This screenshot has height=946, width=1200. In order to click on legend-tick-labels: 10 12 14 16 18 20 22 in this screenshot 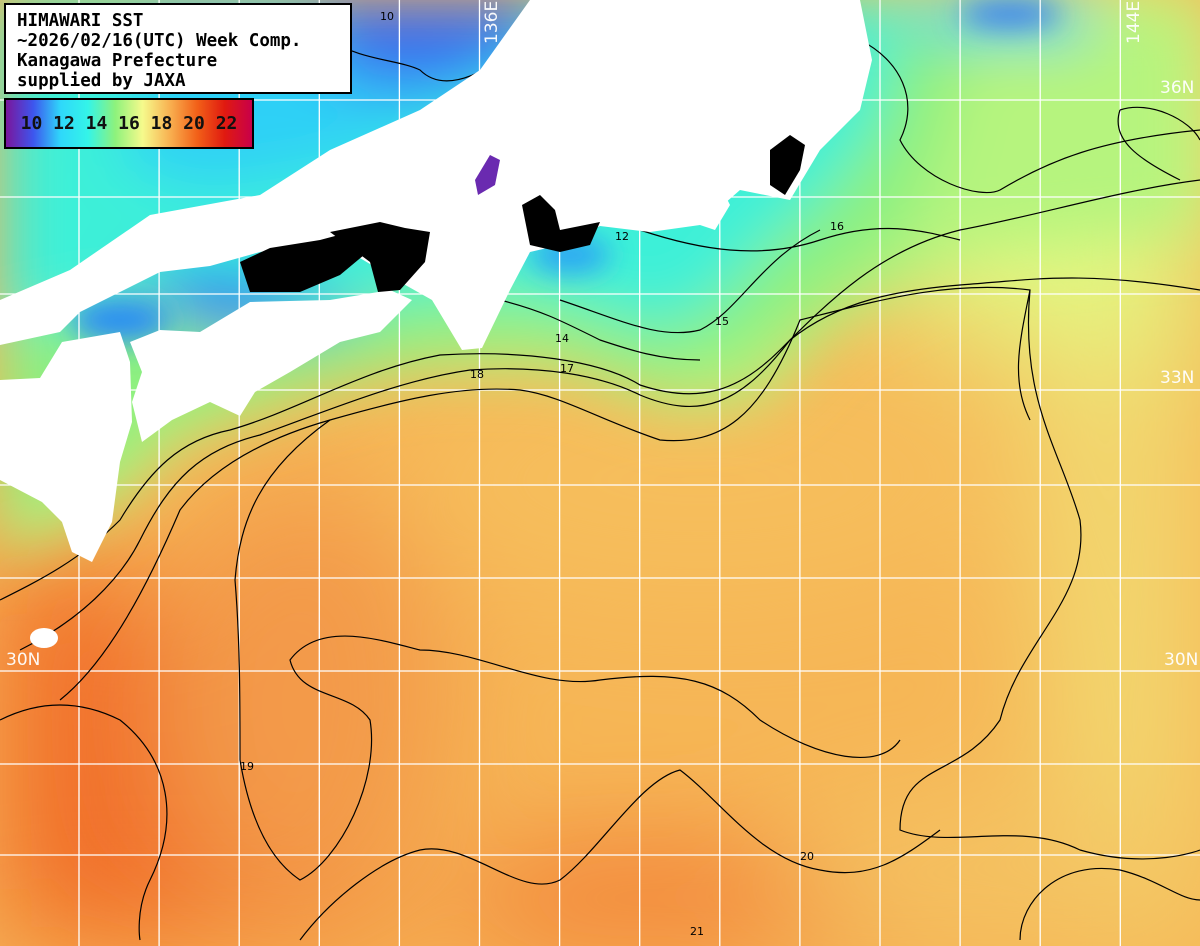, I will do `click(129, 123)`.